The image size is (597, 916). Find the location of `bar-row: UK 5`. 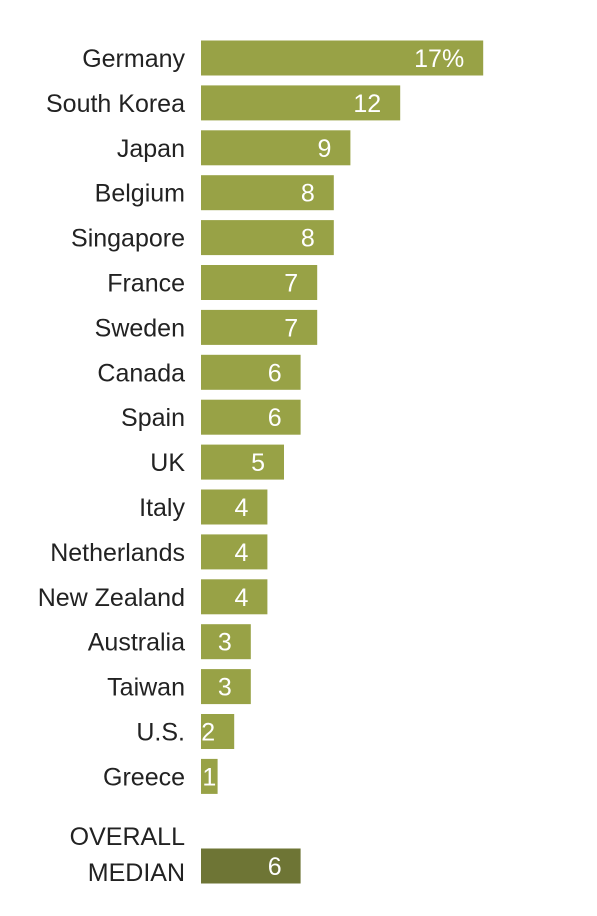

bar-row: UK 5 is located at coordinates (217, 462).